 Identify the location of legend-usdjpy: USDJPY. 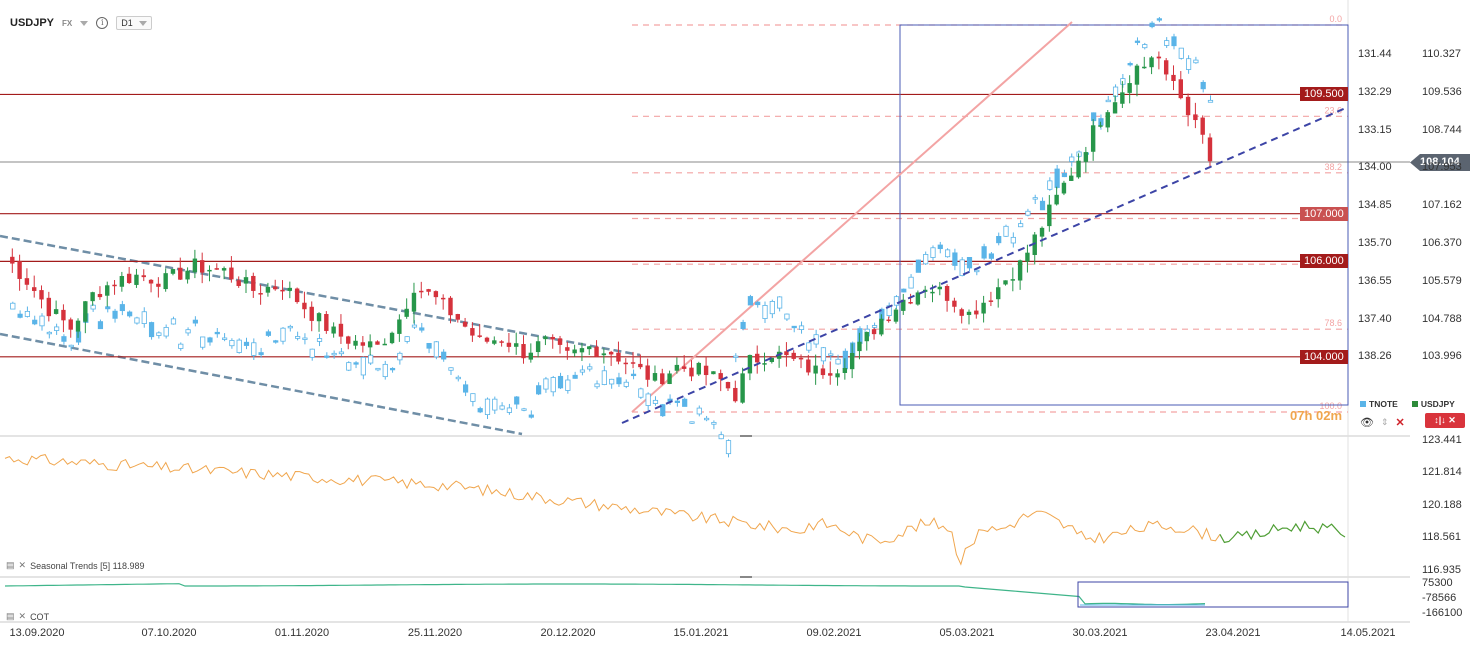
(1433, 404).